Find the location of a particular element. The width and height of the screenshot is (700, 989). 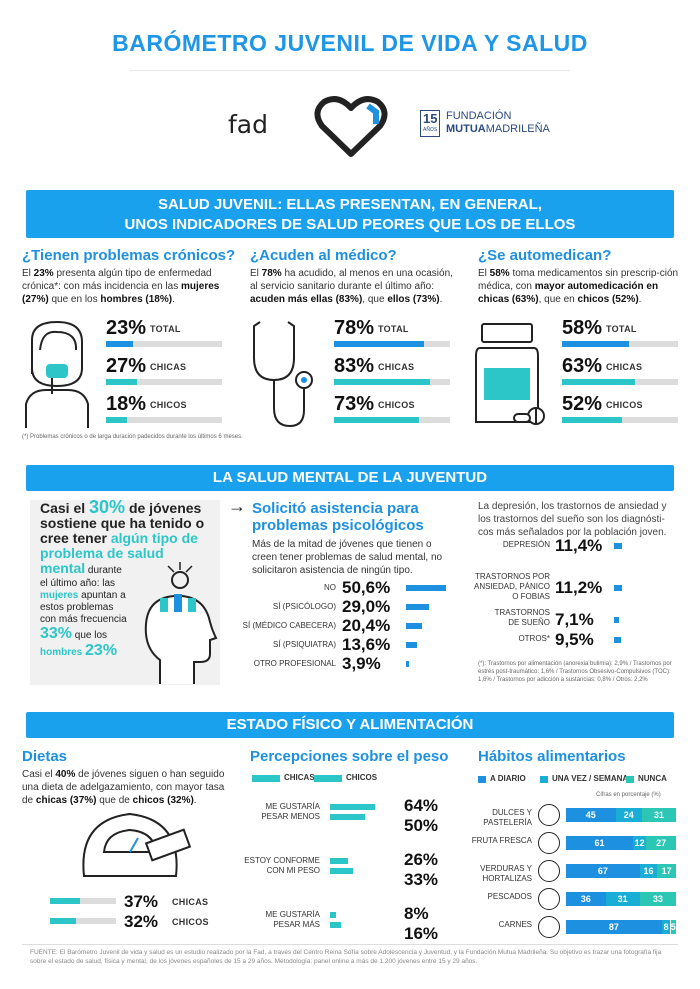

diet-bar-track is located at coordinates (83, 921).